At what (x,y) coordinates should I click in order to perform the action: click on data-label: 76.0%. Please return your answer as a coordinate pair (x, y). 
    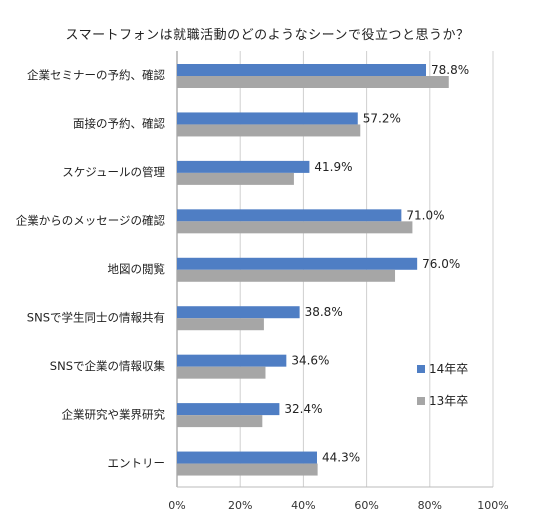
    Looking at the image, I should click on (441, 264).